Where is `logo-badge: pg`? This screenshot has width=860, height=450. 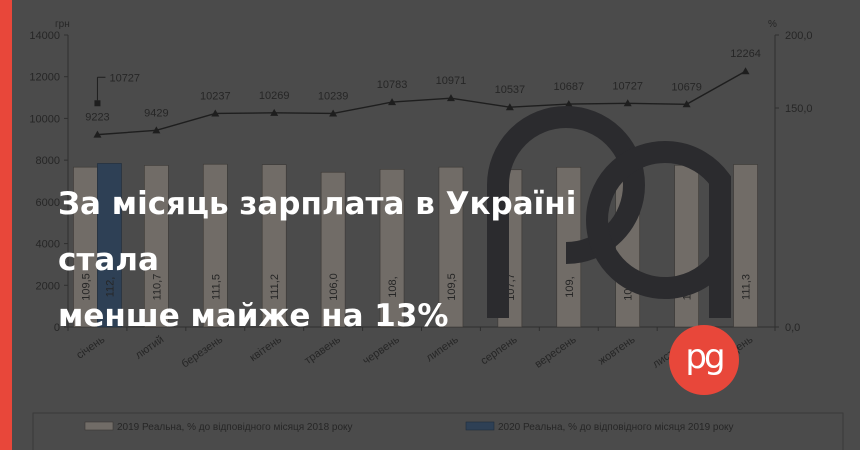 logo-badge: pg is located at coordinates (704, 360).